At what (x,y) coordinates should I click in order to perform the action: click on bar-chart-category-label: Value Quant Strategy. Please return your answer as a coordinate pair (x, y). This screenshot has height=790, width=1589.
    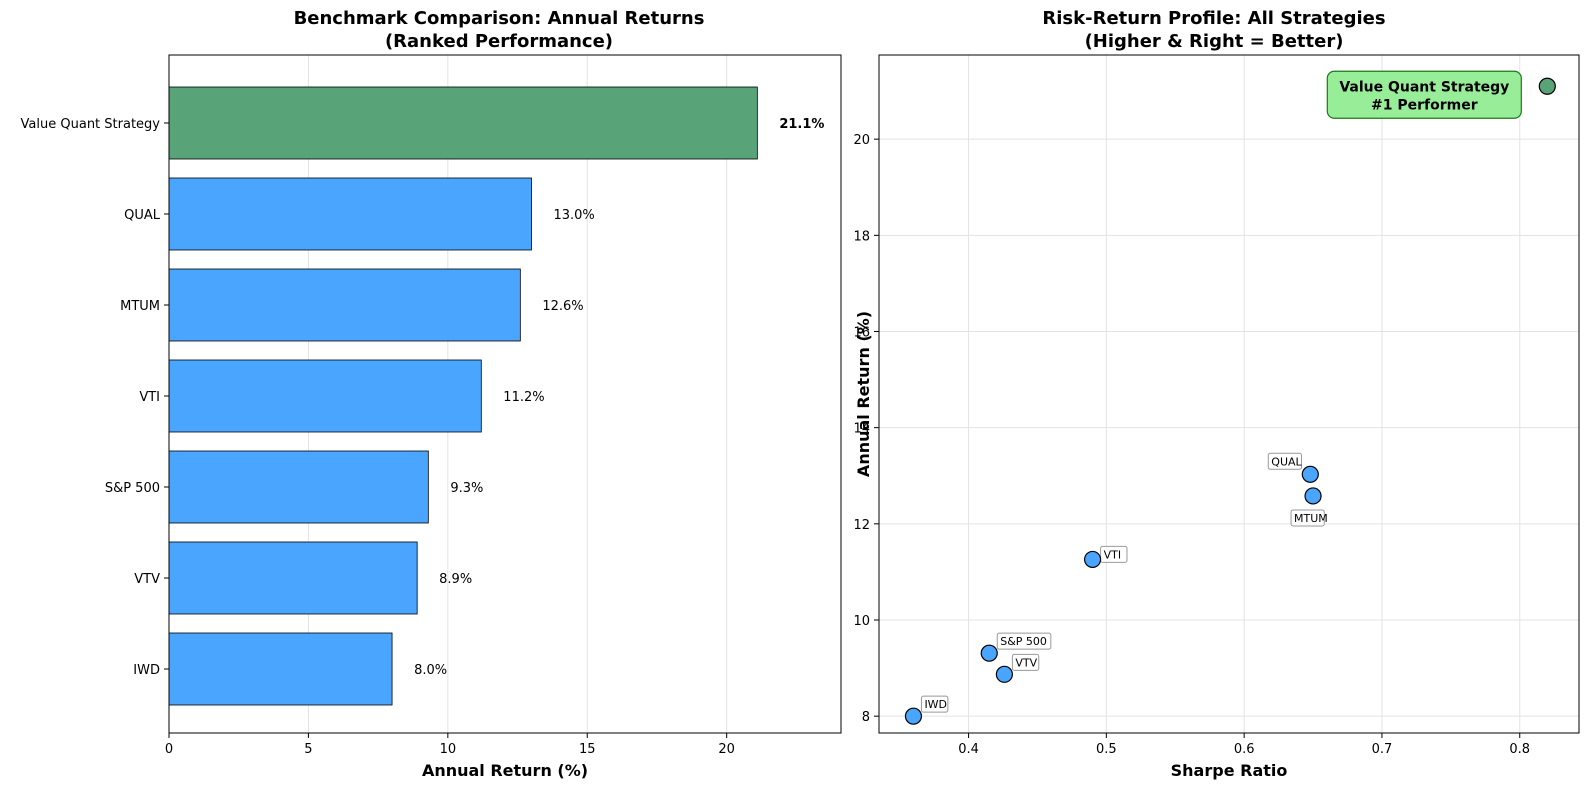
    Looking at the image, I should click on (91, 124).